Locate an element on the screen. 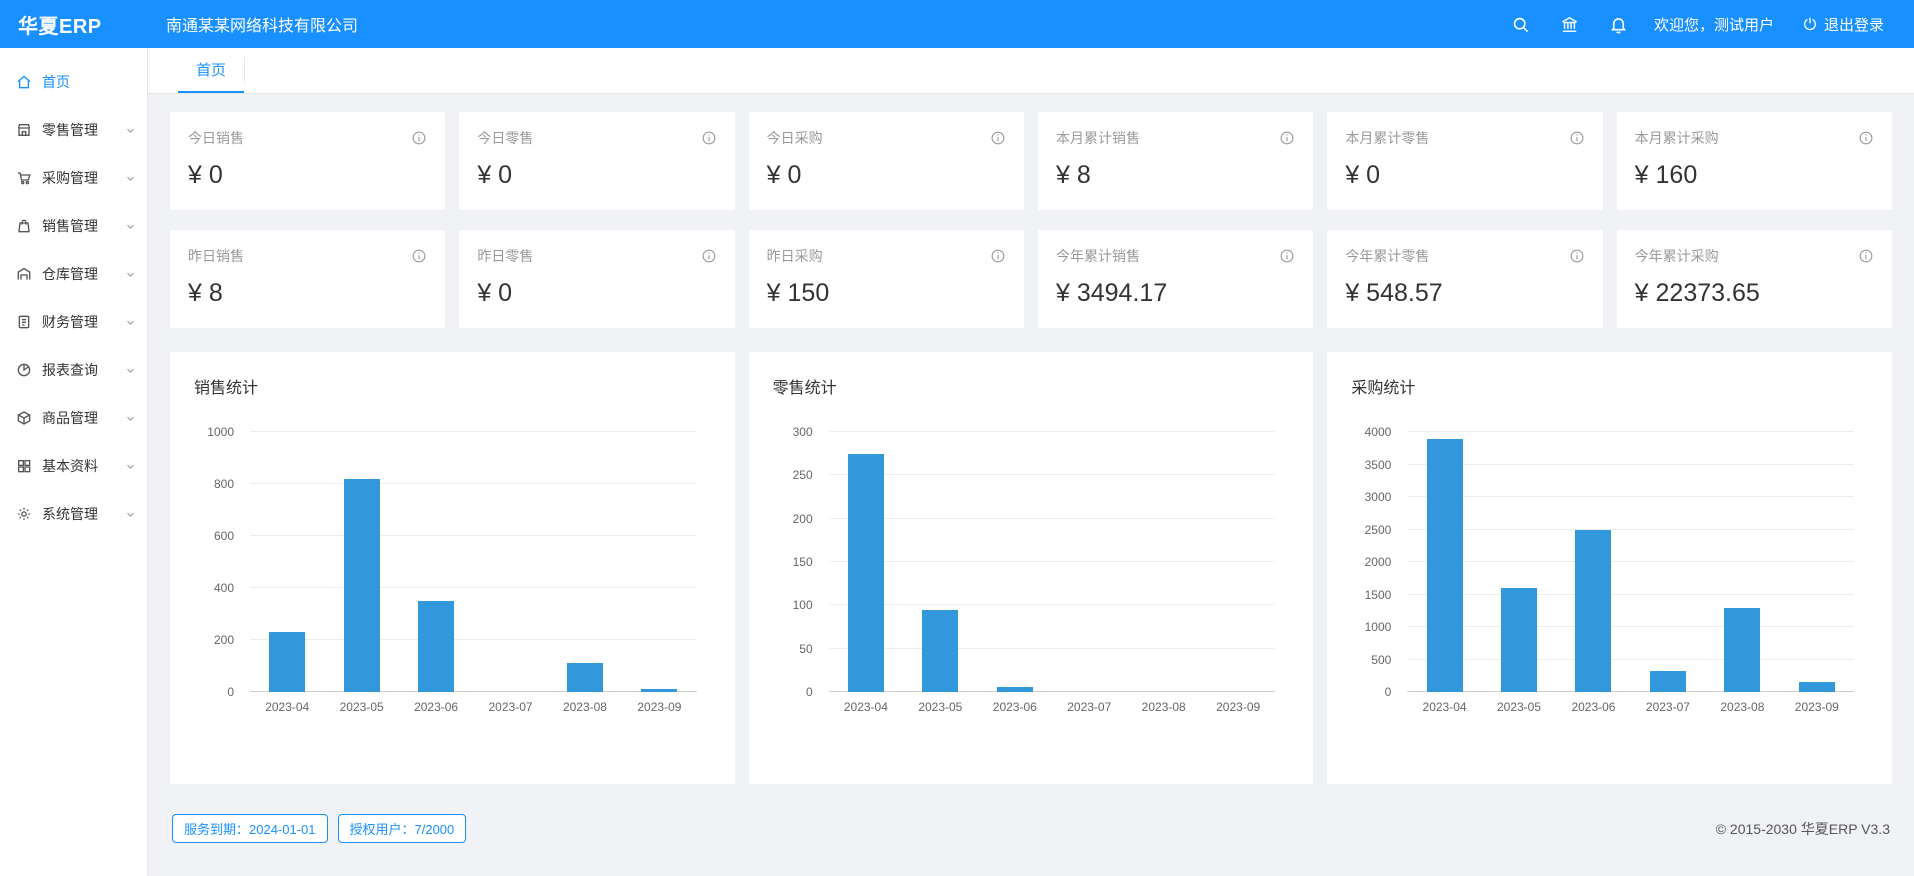  stat-card-header: 本月累计采购 is located at coordinates (1754, 138).